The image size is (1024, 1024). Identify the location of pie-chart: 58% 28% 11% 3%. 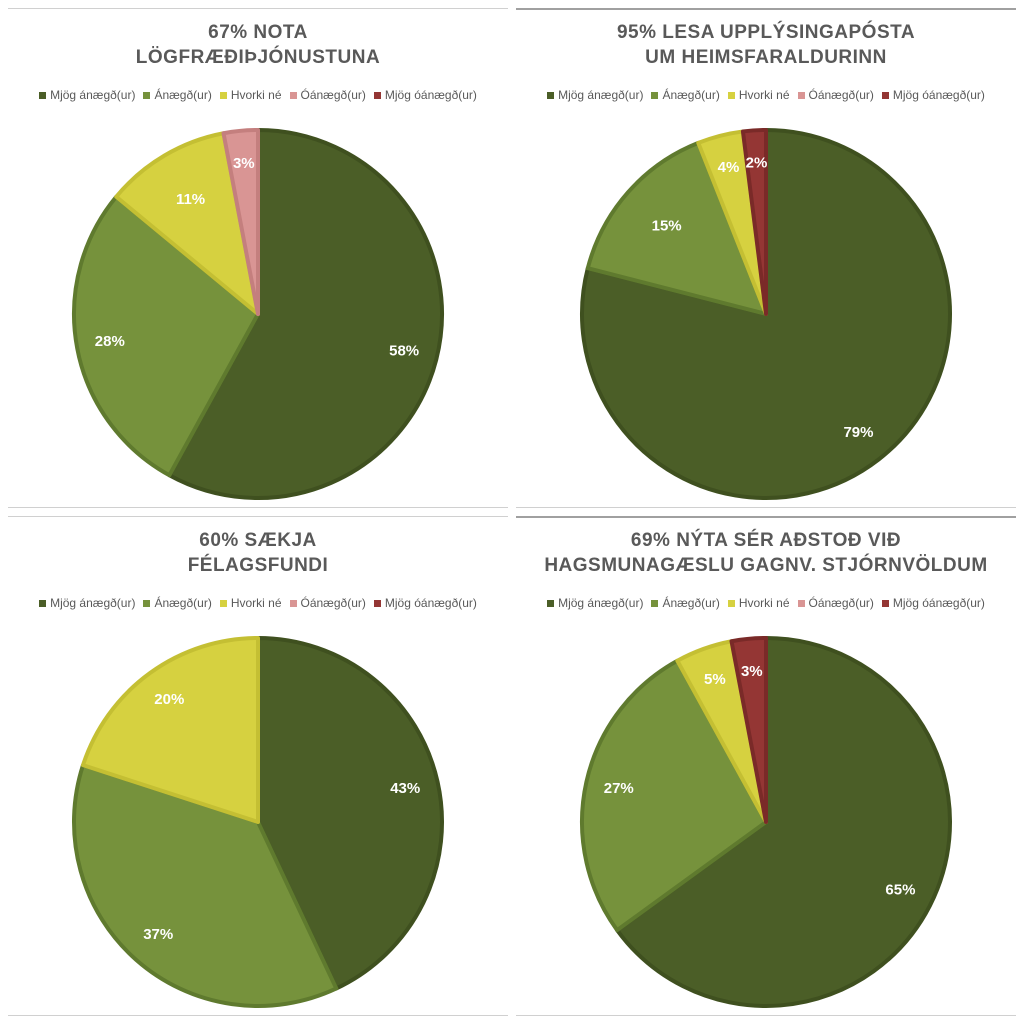
(258, 314).